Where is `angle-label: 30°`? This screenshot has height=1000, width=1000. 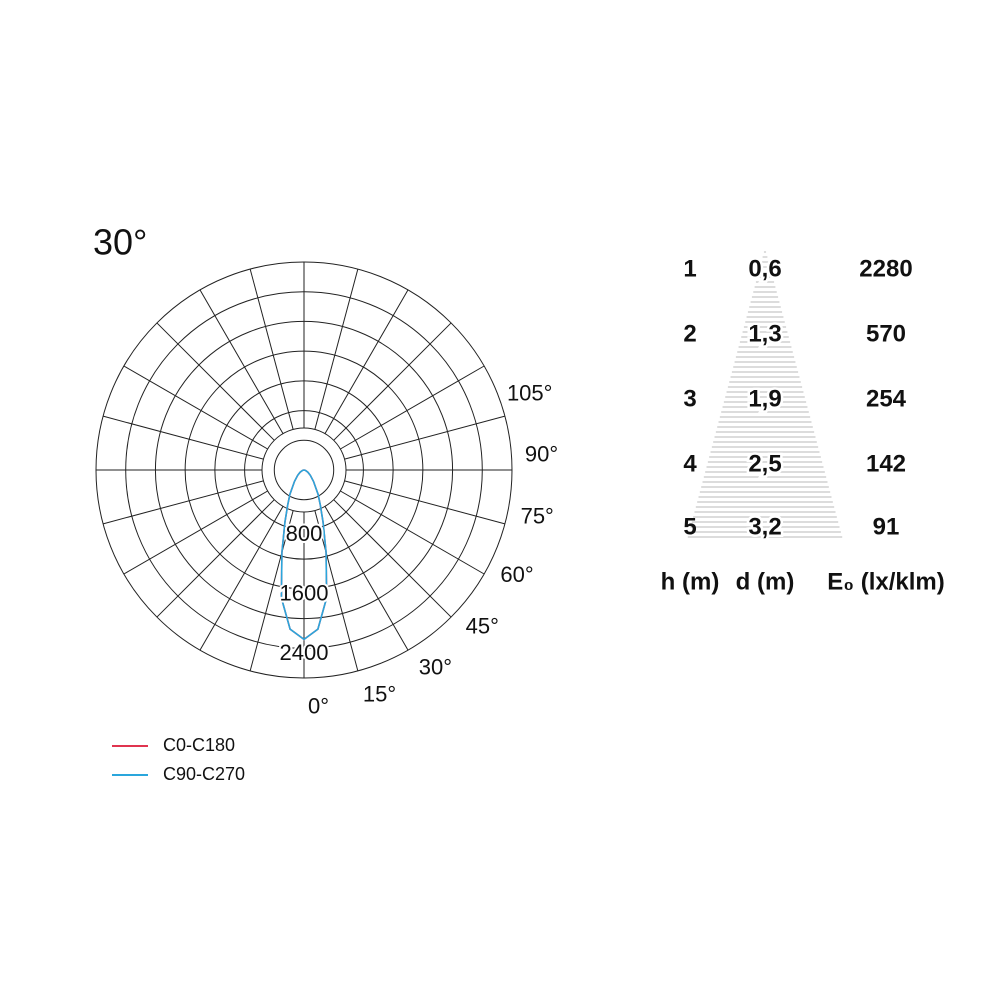
angle-label: 30° is located at coordinates (435, 666).